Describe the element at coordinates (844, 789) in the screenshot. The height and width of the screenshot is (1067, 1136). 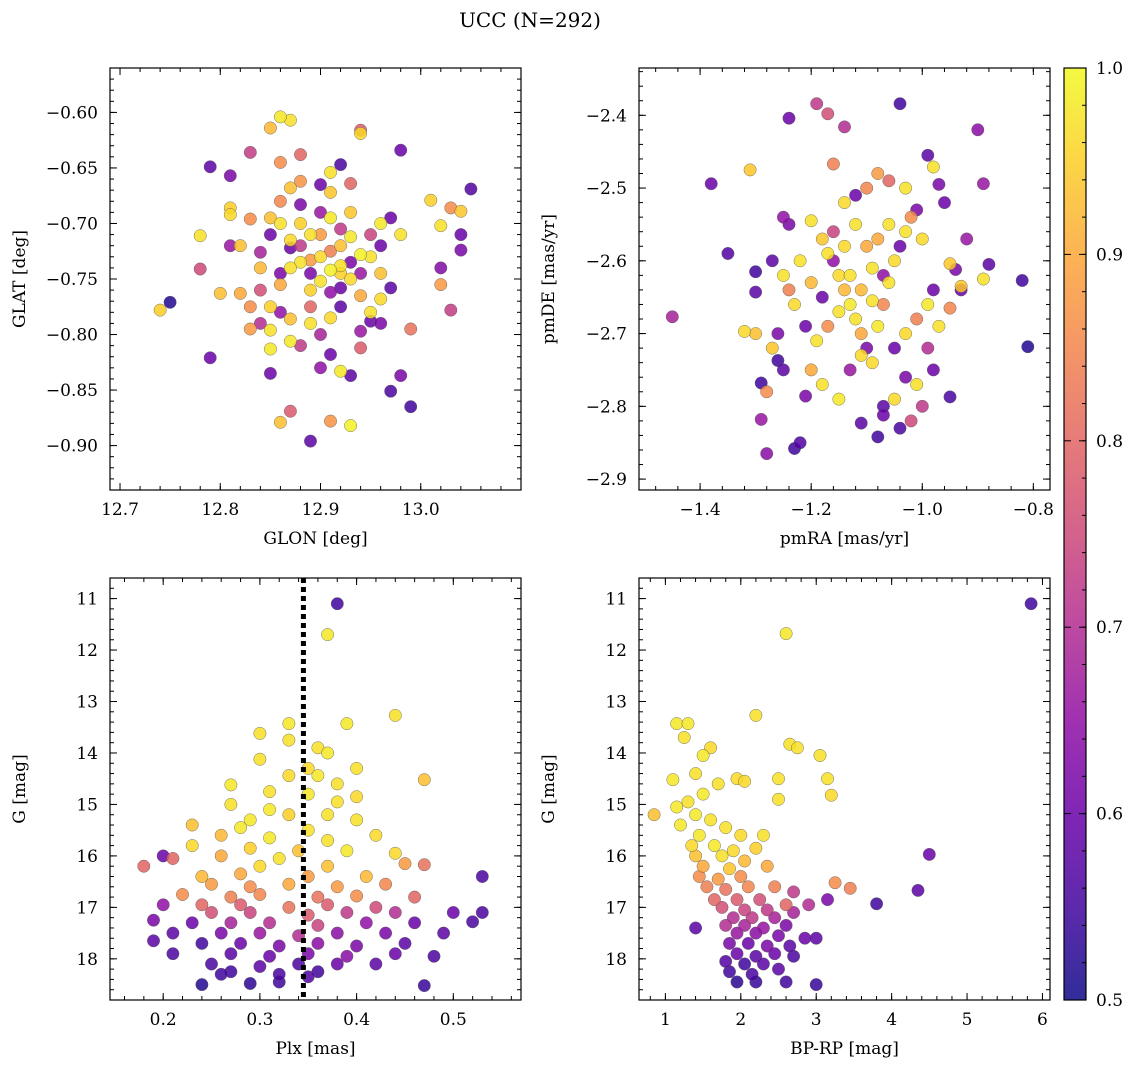
I see `axes-frame` at that location.